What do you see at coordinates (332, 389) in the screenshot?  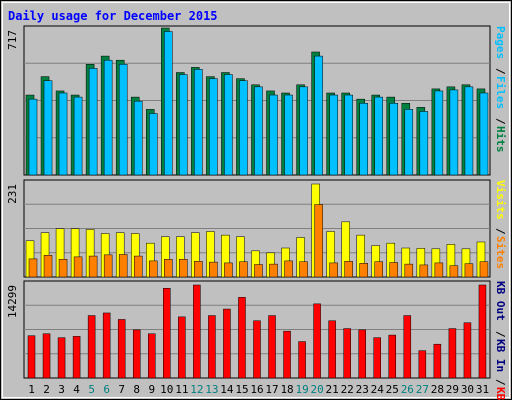 I see `x-tick-label: 21` at bounding box center [332, 389].